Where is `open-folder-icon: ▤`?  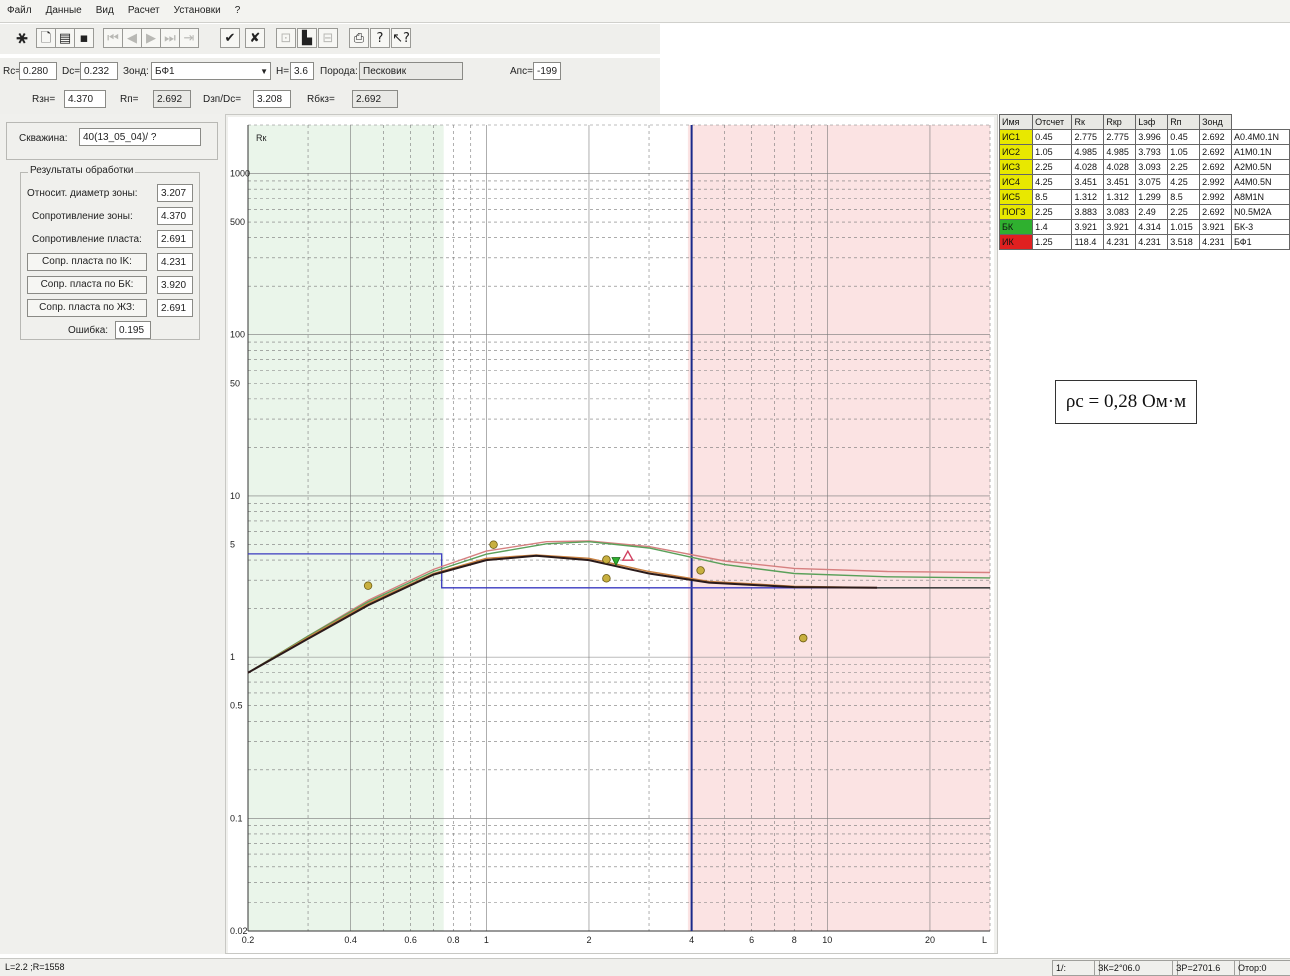 open-folder-icon: ▤ is located at coordinates (65, 38).